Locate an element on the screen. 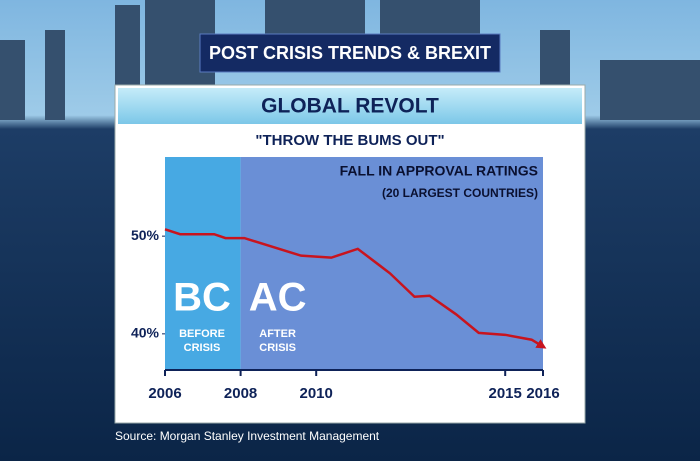 The height and width of the screenshot is (461, 700). x-tick-label: 2010 is located at coordinates (316, 393).